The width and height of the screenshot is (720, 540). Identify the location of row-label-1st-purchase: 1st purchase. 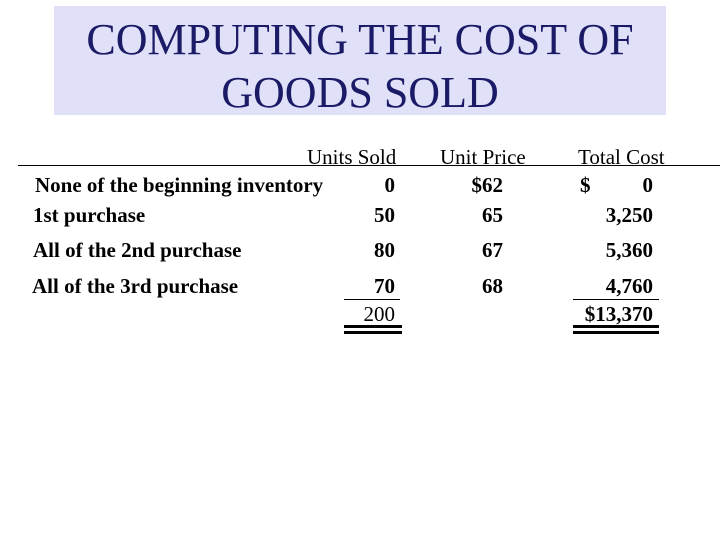
(89, 215).